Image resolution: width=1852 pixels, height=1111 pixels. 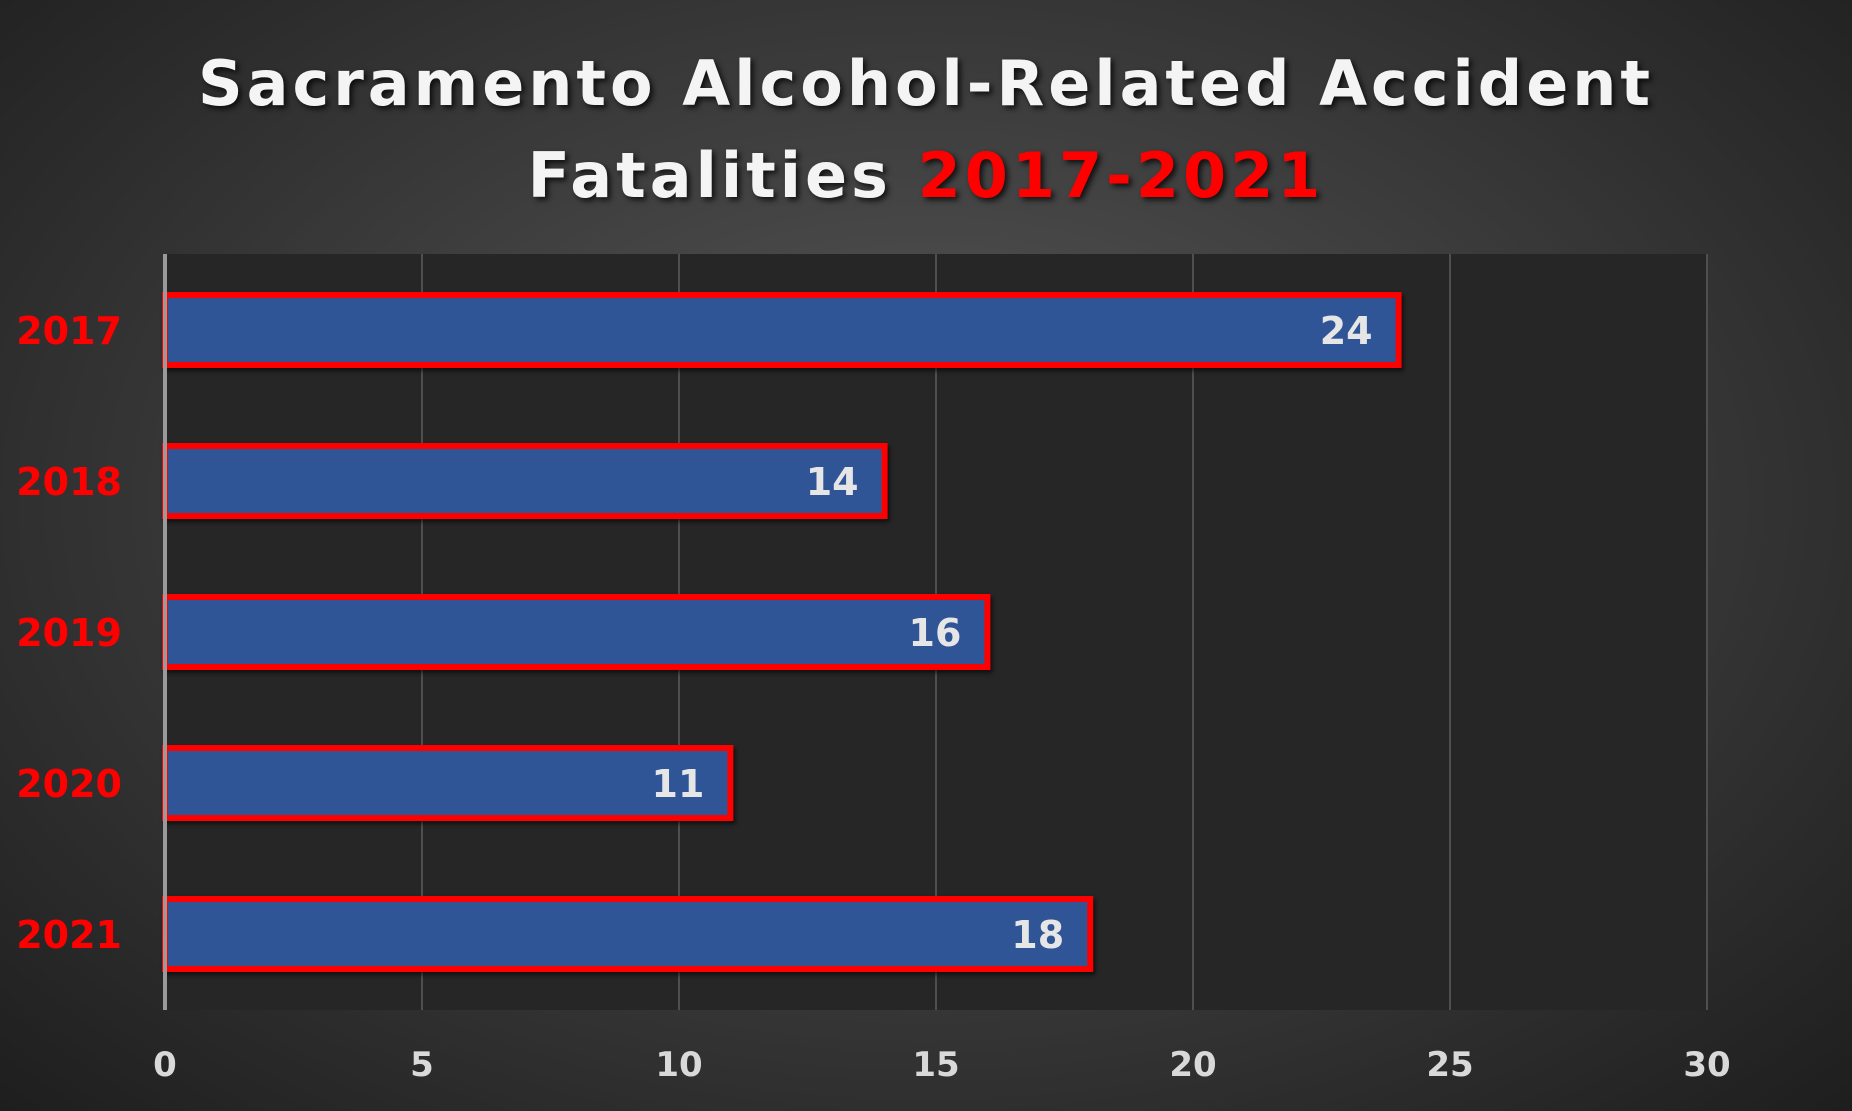 What do you see at coordinates (935, 633) in the screenshot?
I see `data-label-2019: 16` at bounding box center [935, 633].